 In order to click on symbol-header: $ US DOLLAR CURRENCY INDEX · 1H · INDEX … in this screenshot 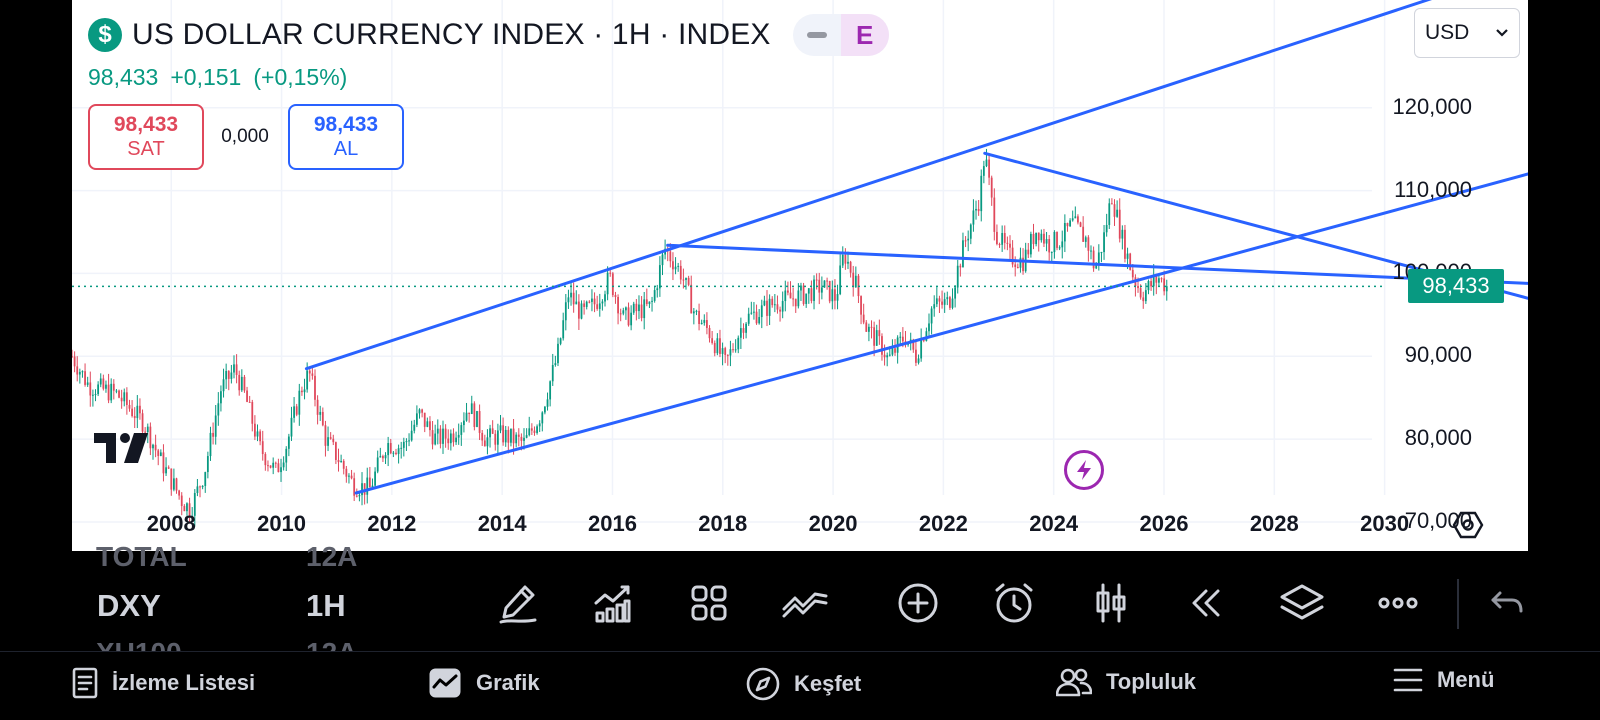, I will do `click(488, 35)`.